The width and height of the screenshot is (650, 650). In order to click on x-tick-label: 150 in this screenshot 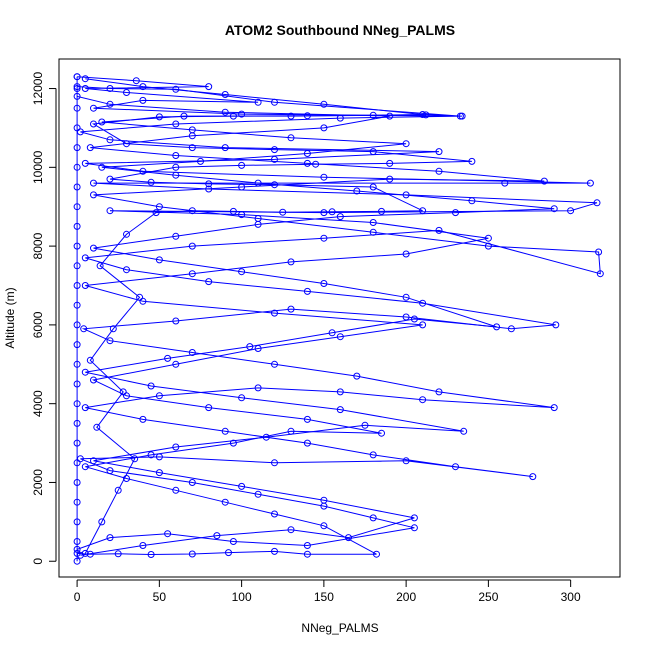, I will do `click(324, 597)`.